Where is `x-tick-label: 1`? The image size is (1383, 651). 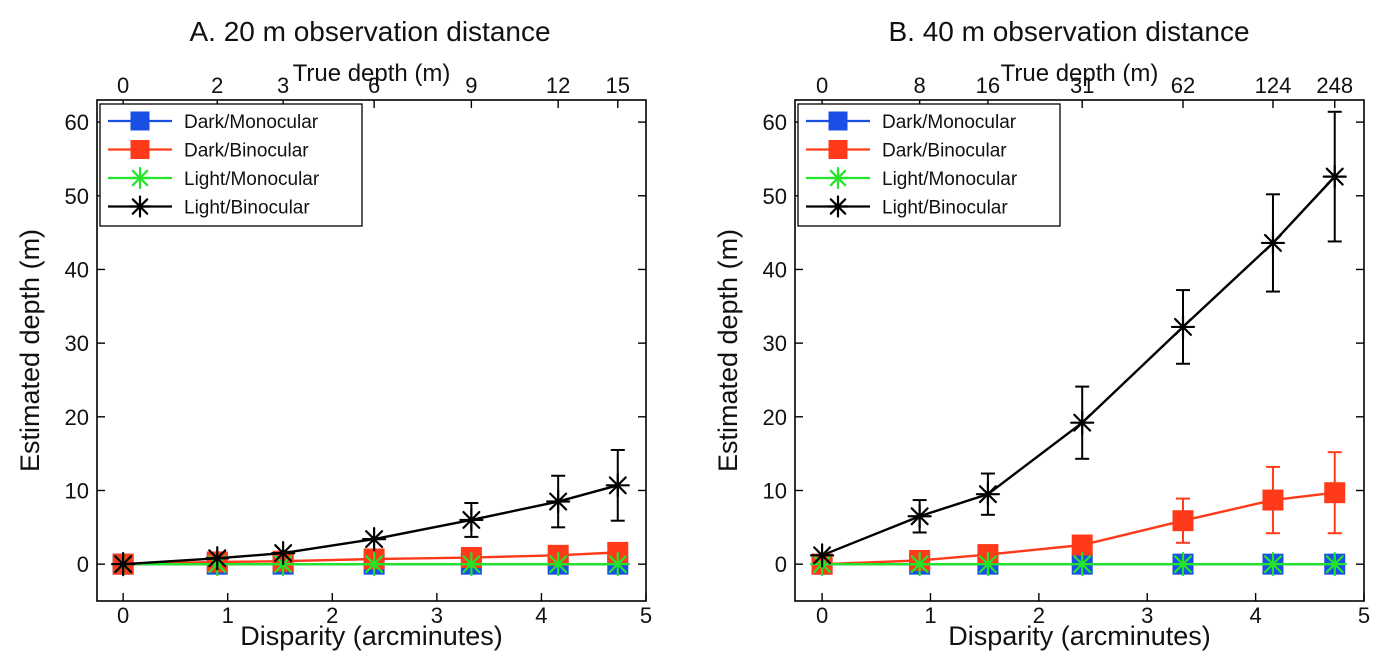 x-tick-label: 1 is located at coordinates (930, 615).